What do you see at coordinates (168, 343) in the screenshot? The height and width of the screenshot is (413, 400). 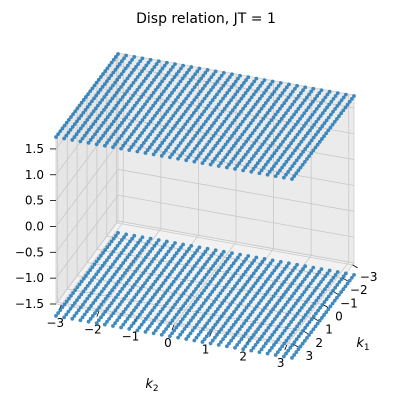 I see `x-tick-label: 0` at bounding box center [168, 343].